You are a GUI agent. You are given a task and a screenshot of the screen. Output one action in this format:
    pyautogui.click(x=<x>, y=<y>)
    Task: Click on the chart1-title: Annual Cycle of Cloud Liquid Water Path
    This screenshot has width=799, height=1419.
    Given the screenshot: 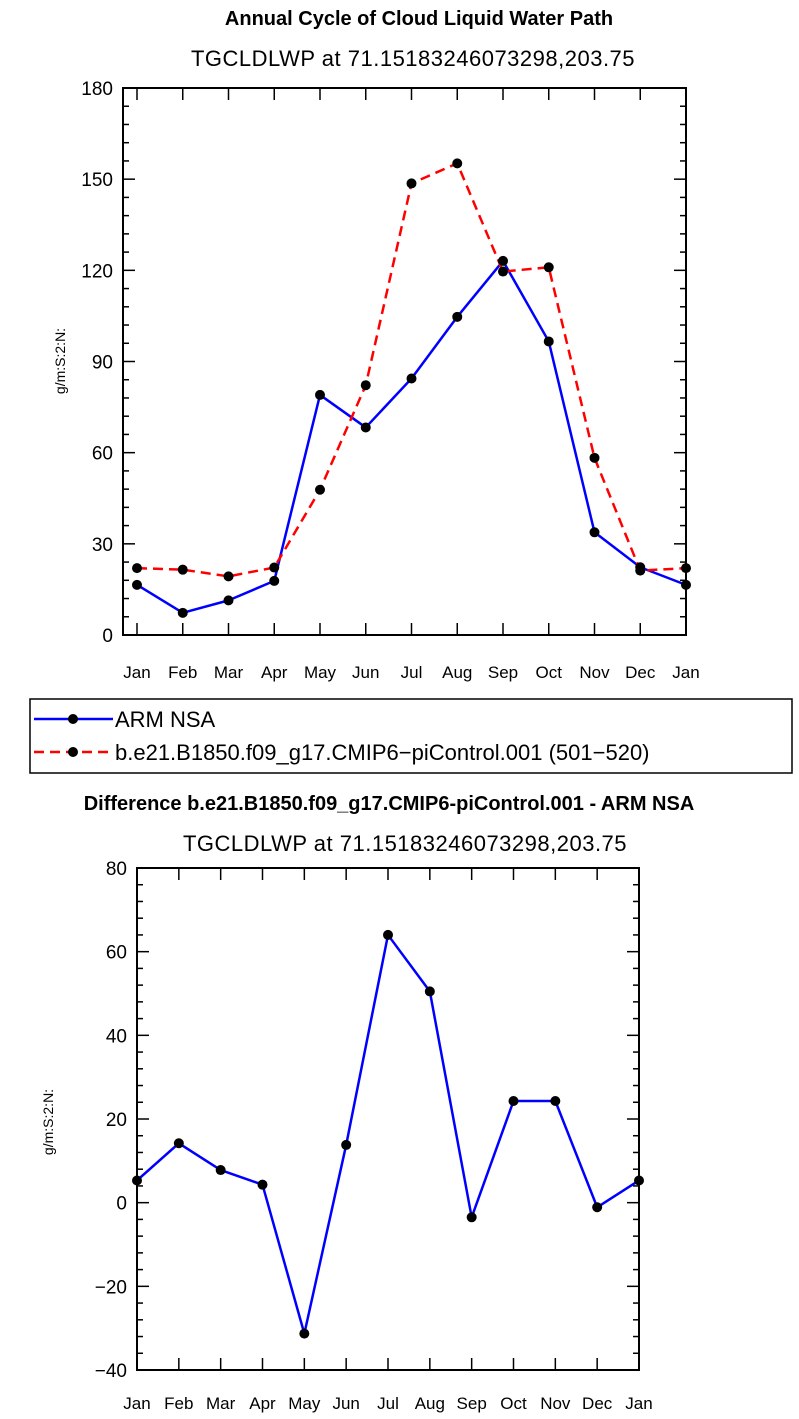 What is the action you would take?
    pyautogui.click(x=419, y=19)
    